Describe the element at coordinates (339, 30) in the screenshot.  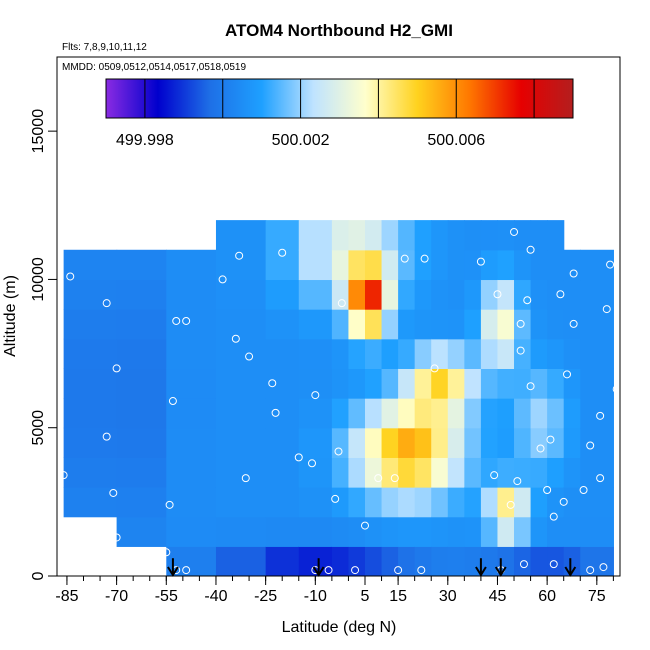
I see `chart-title: ATOM4 Northbound H2_GMI` at that location.